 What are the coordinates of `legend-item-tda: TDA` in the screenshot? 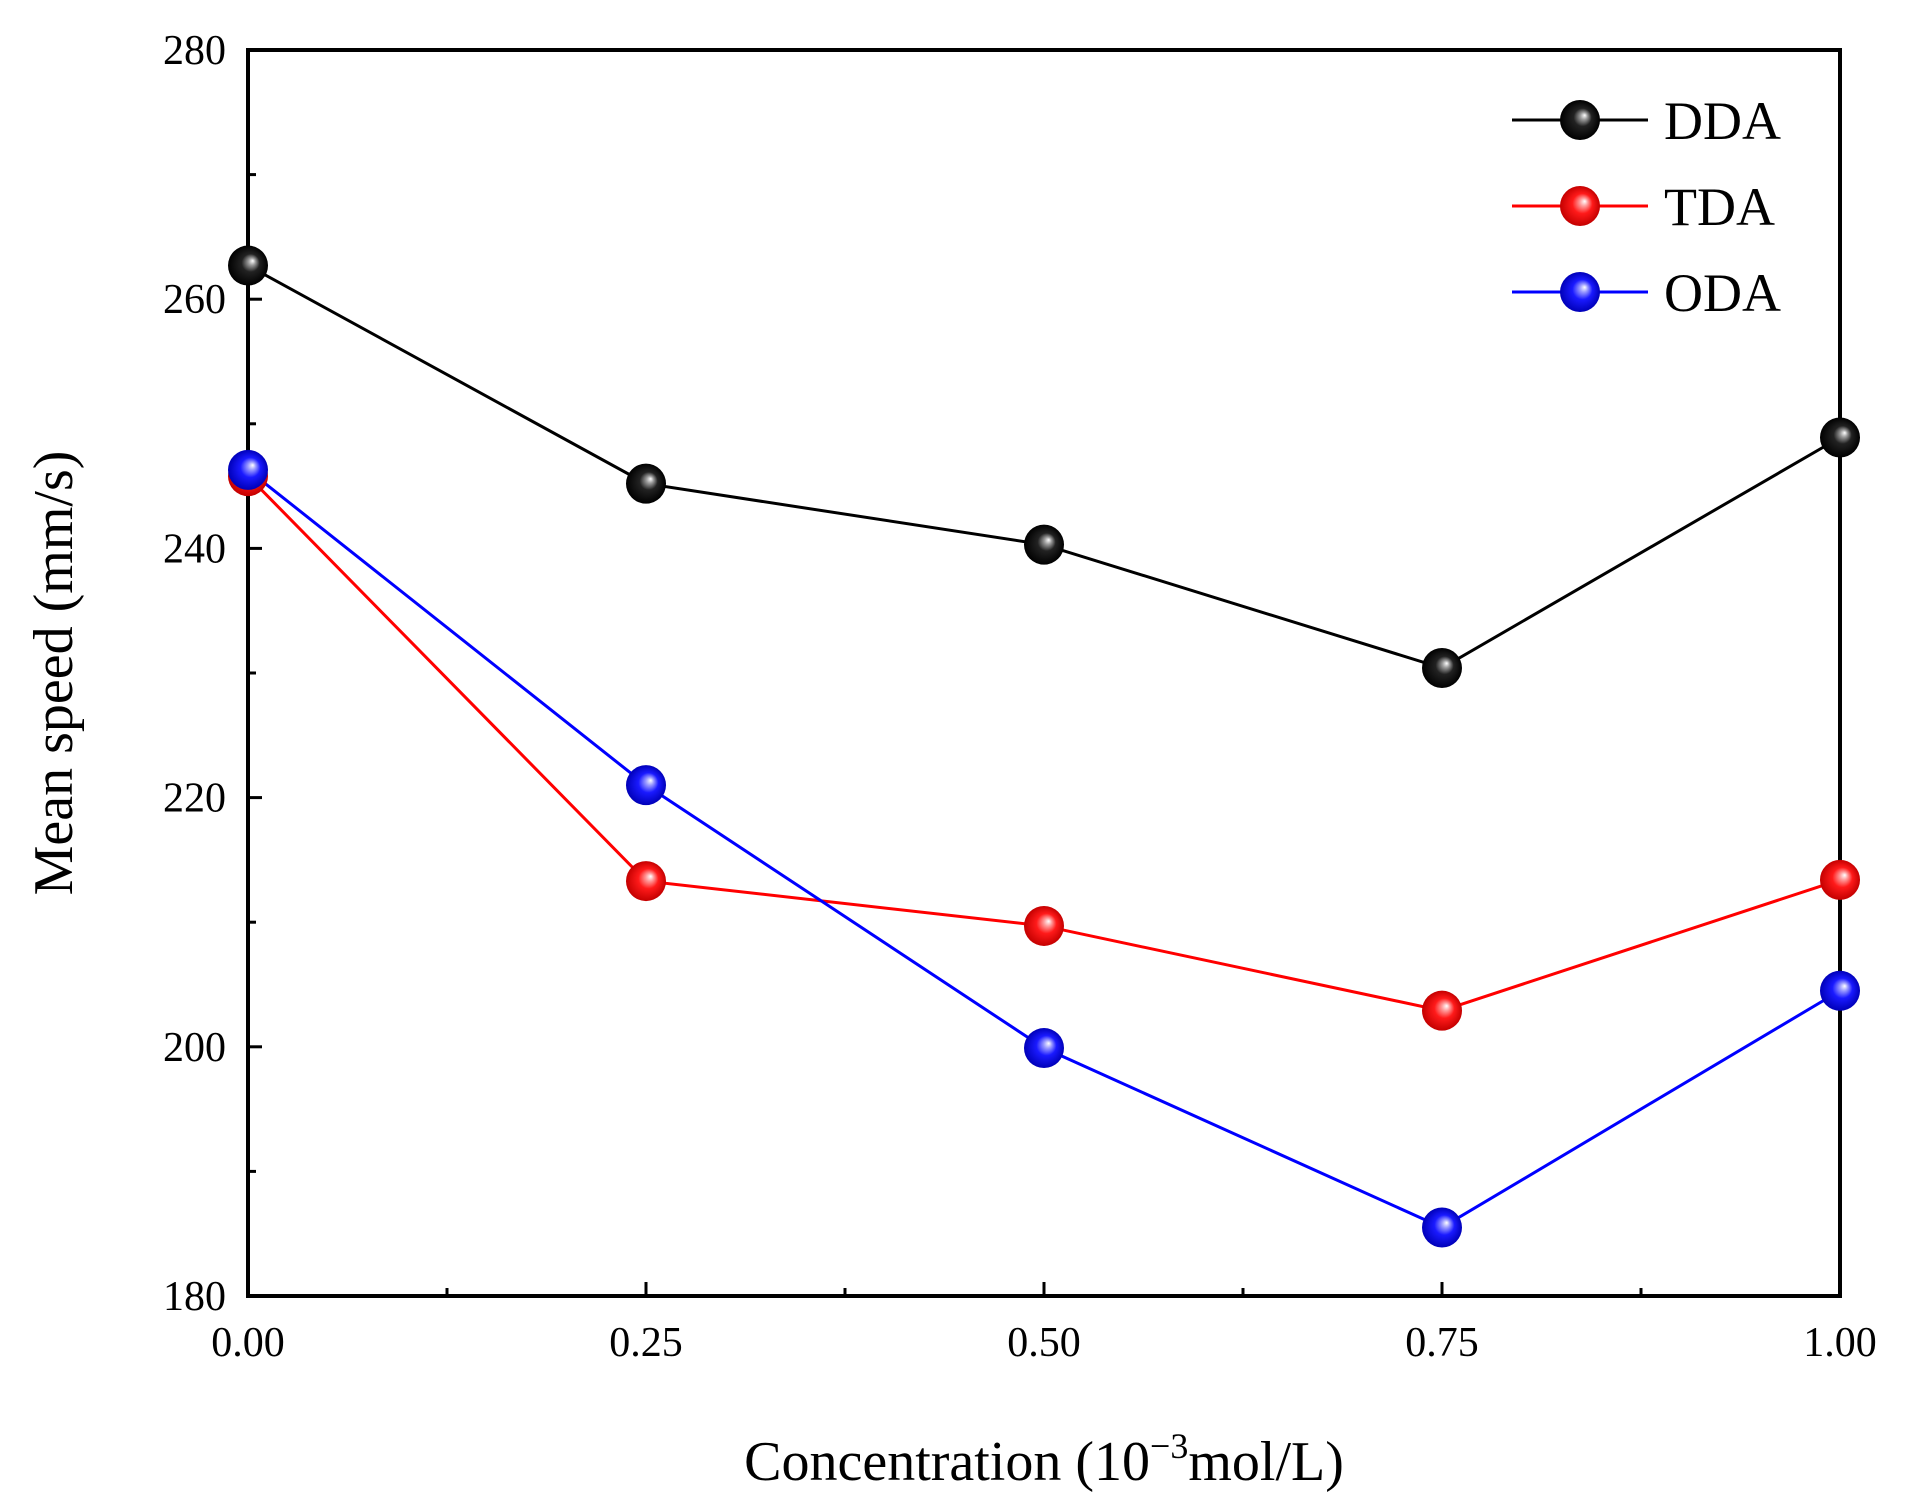 It's located at (1643, 207).